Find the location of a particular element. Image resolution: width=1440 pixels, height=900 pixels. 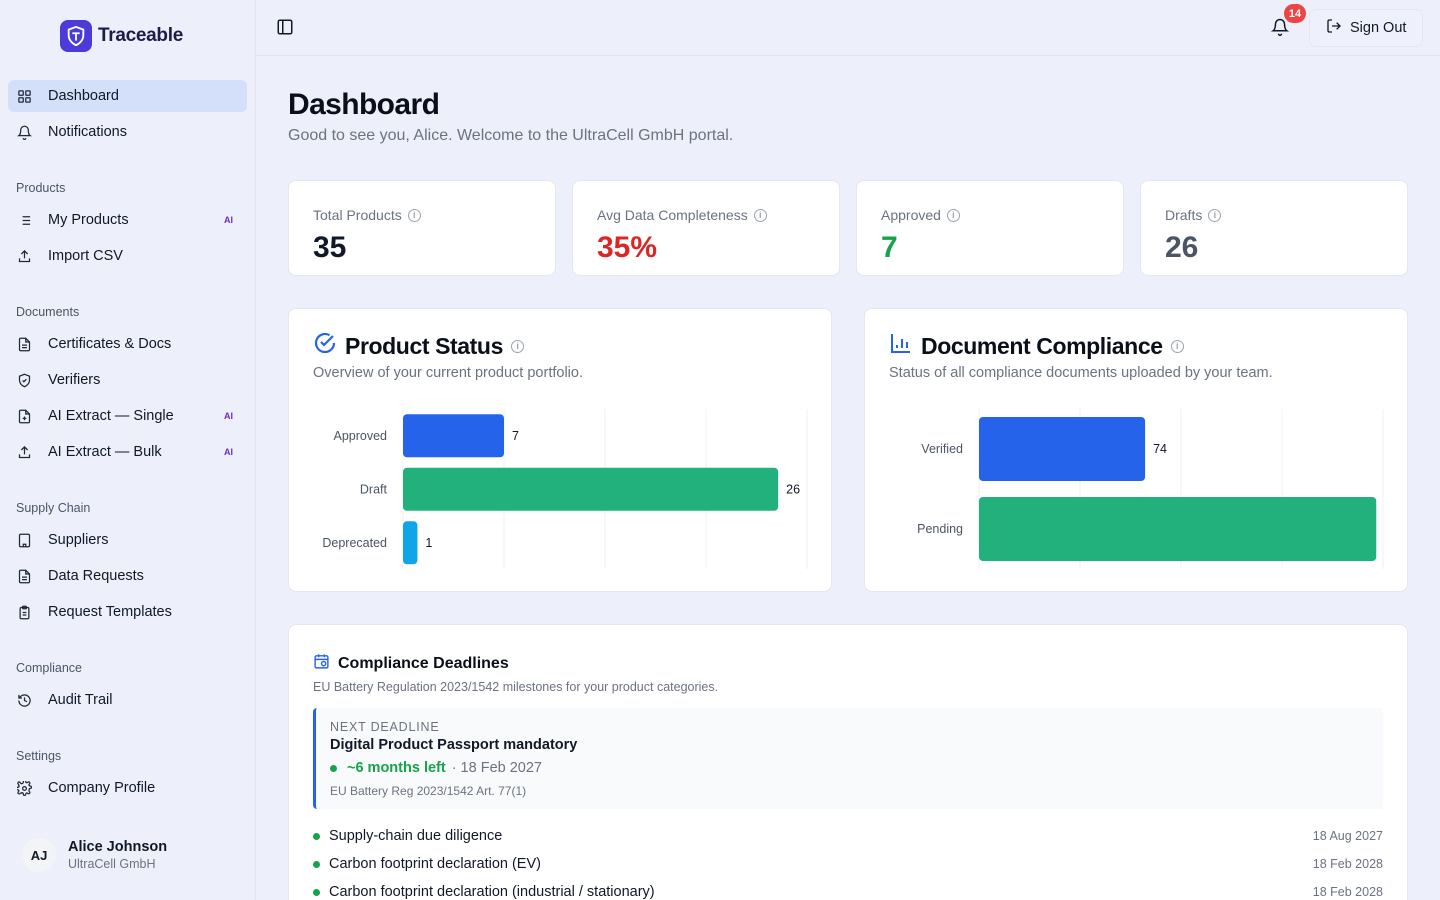

sidebar-item-ai-extract-bulk: AI Extract — Bulk AI is located at coordinates (127, 452).